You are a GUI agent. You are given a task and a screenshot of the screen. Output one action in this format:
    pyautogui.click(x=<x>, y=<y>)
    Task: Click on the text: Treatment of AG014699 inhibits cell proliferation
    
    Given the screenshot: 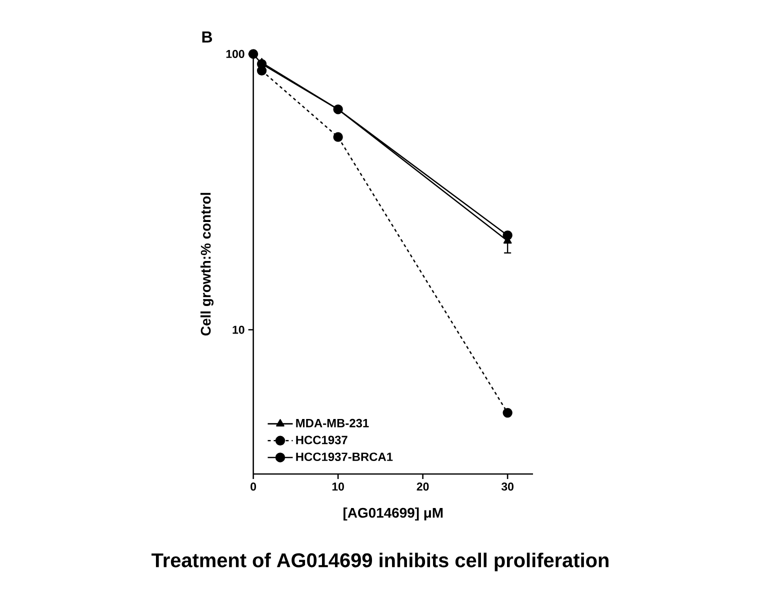 What is the action you would take?
    pyautogui.click(x=380, y=562)
    